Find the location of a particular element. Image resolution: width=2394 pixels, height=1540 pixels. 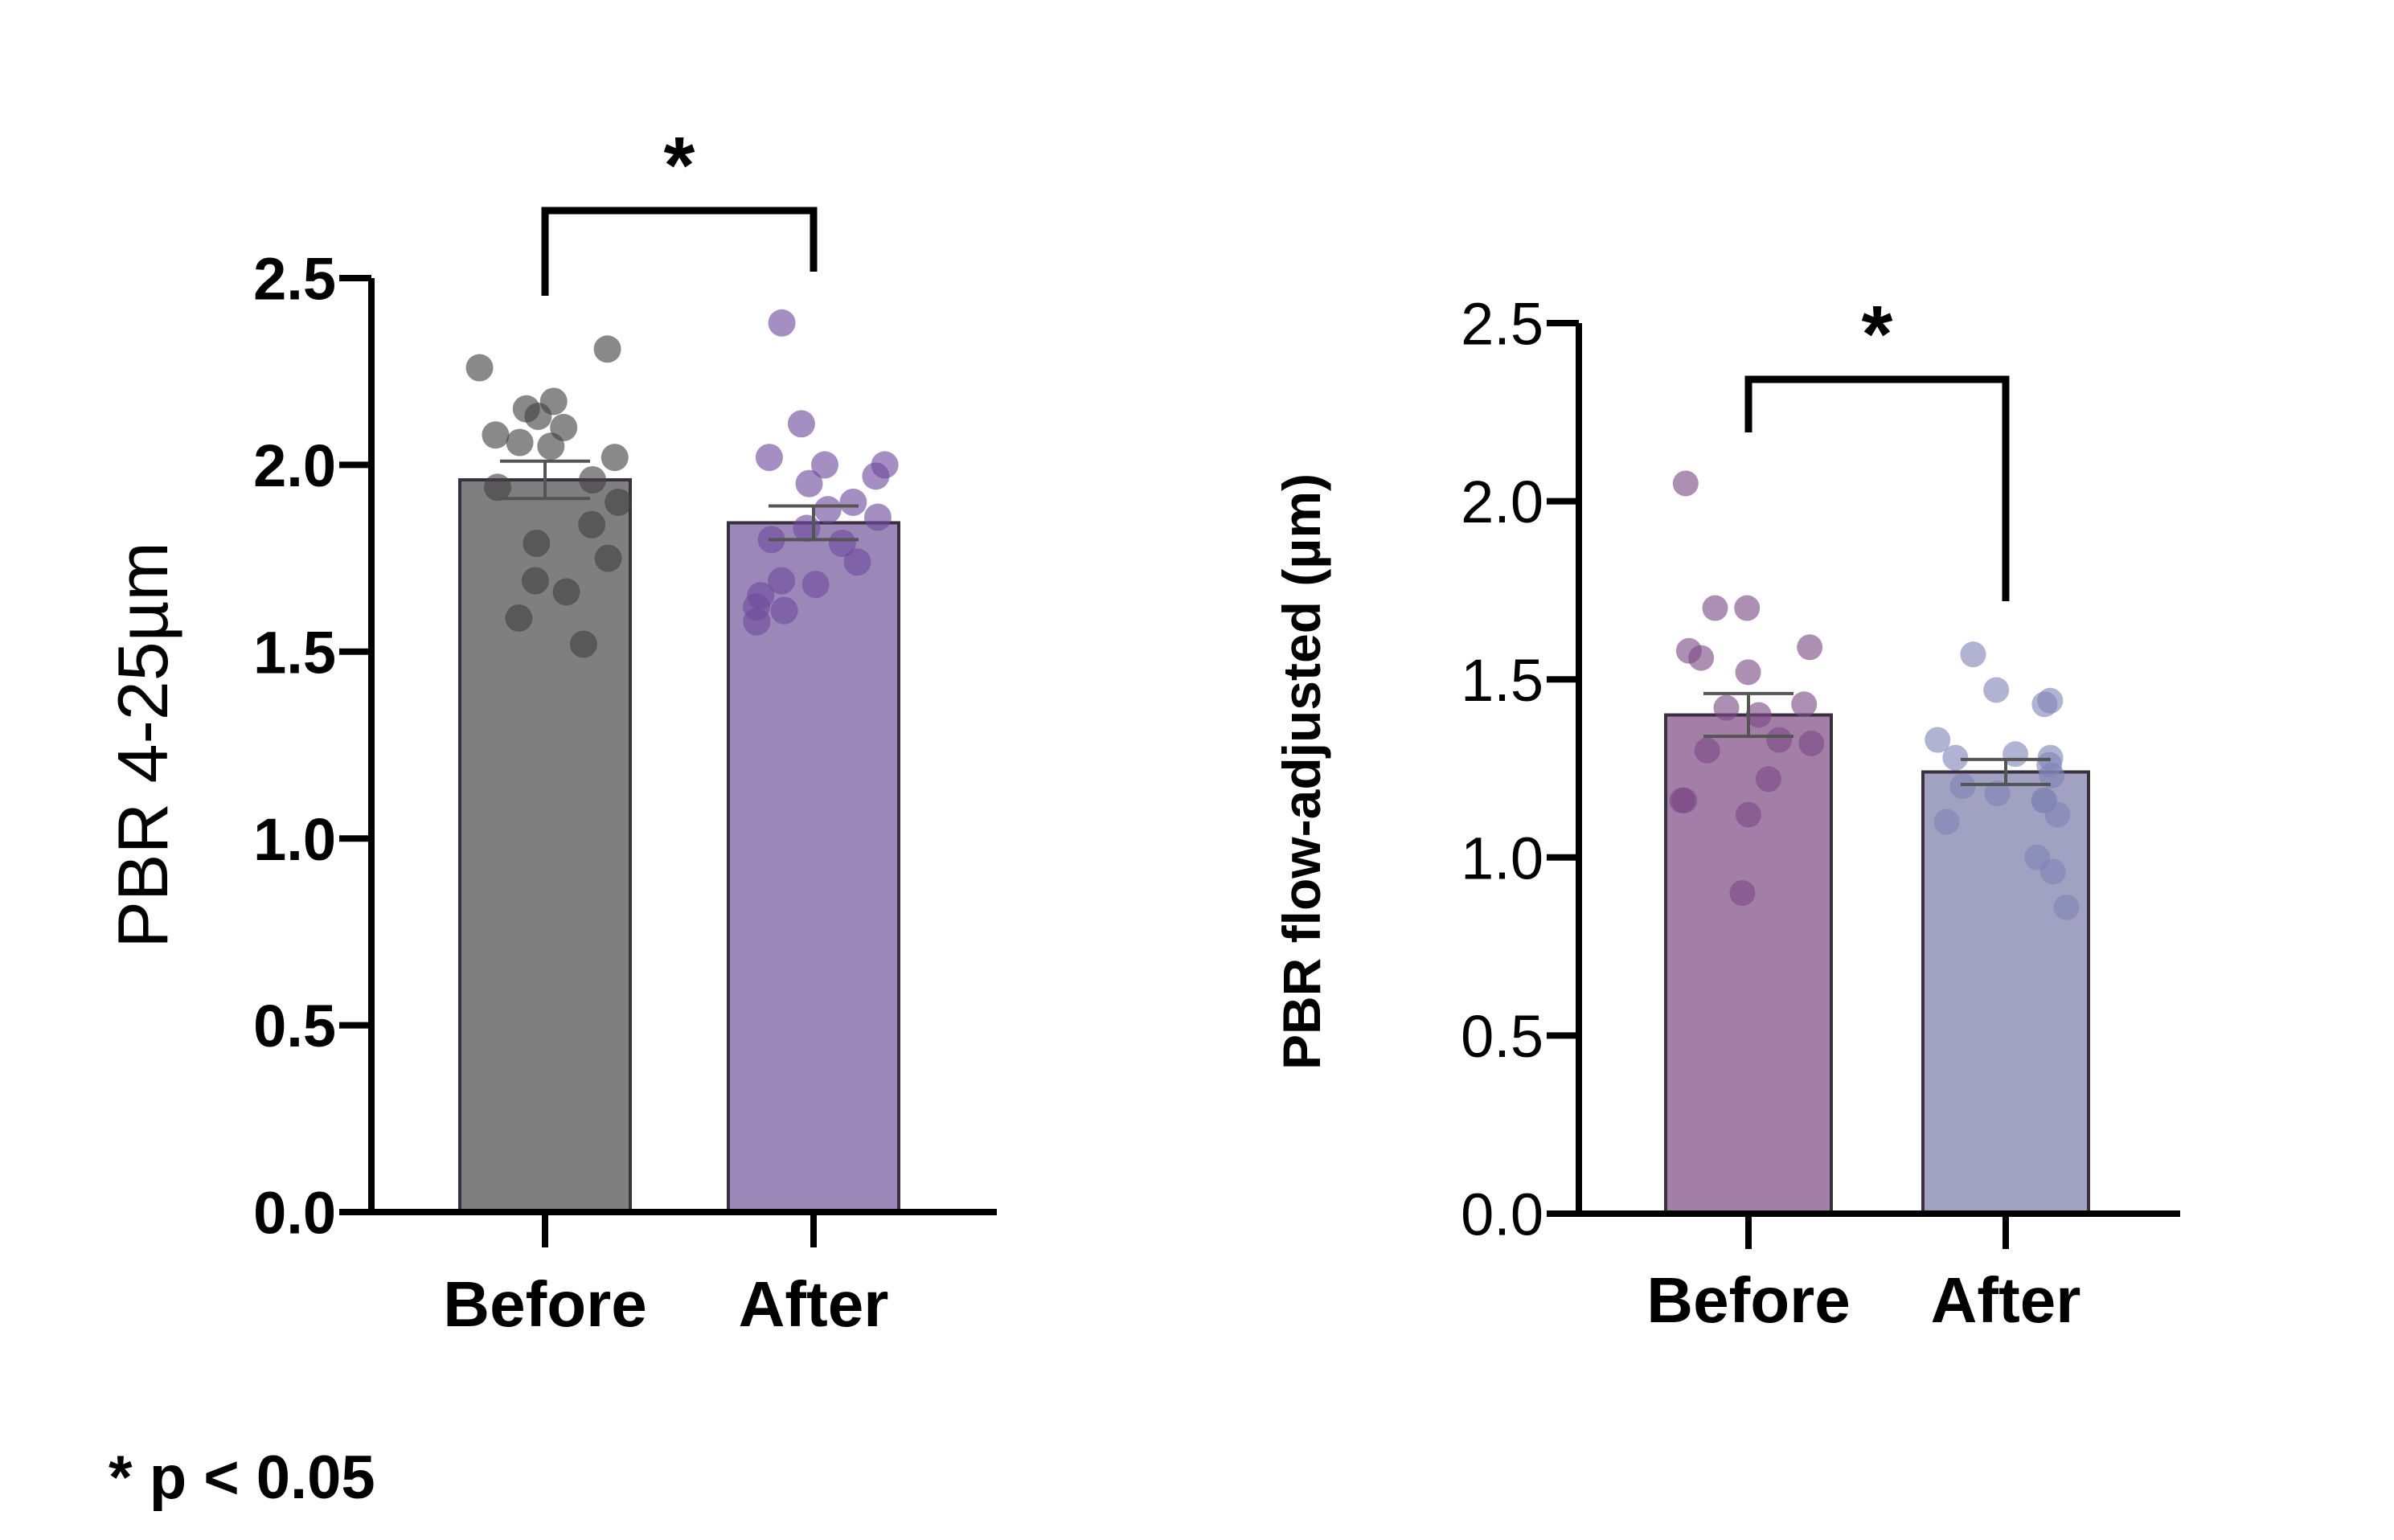

chart-1-error-bars is located at coordinates (679, 501).